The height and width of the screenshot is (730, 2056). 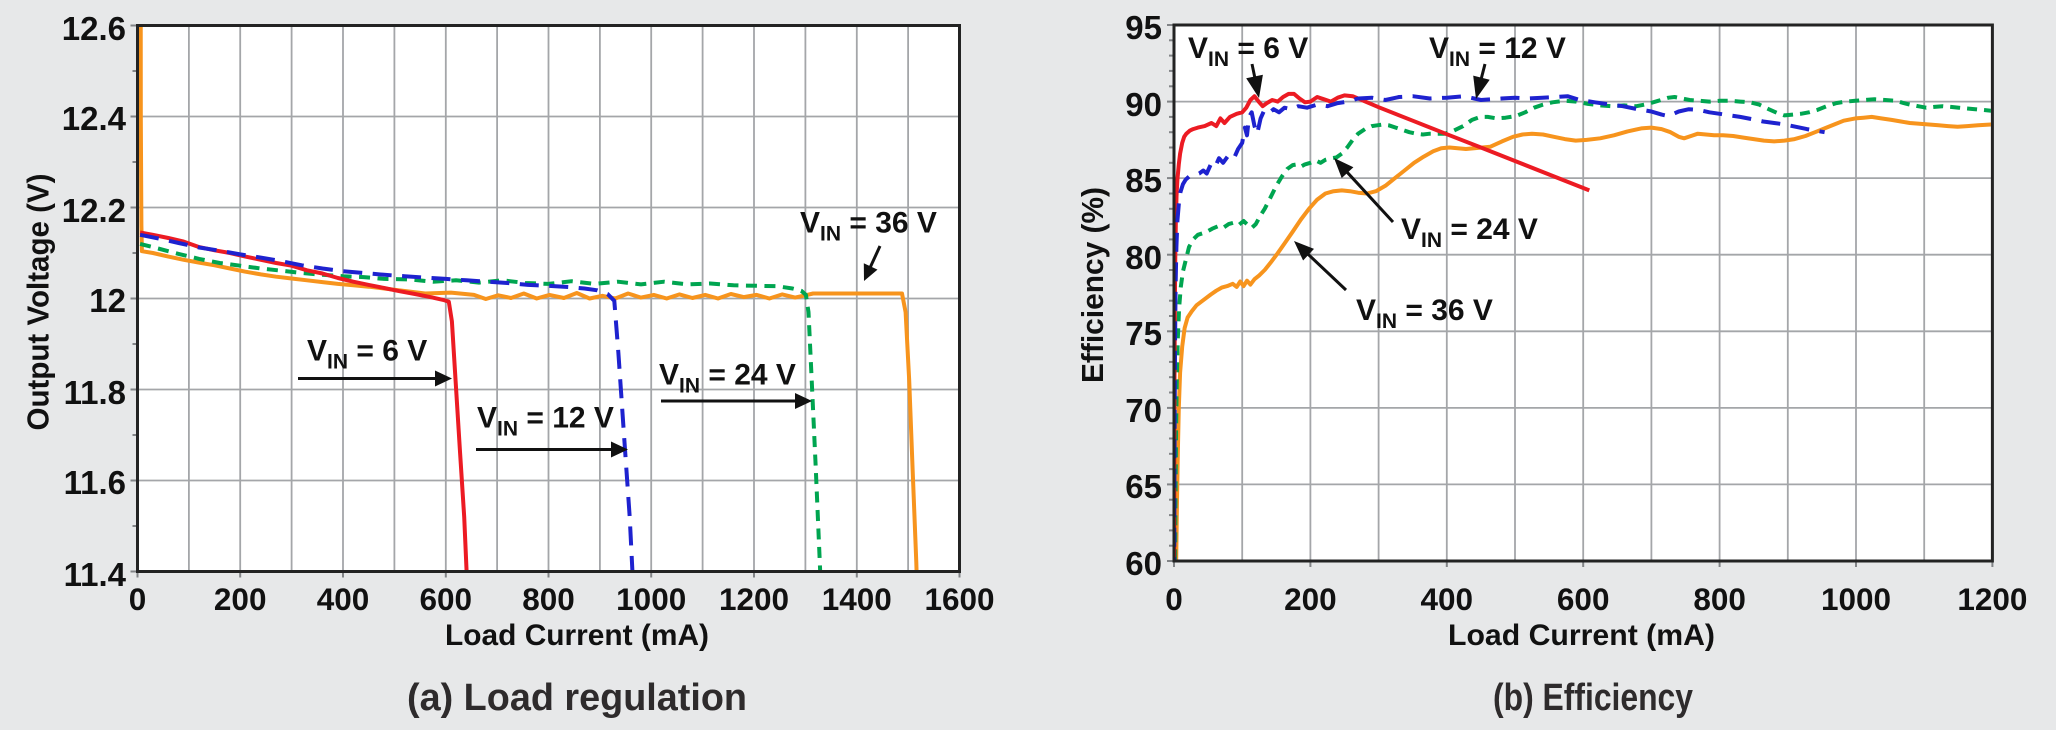 What do you see at coordinates (1143, 486) in the screenshot?
I see `svg-text: 65` at bounding box center [1143, 486].